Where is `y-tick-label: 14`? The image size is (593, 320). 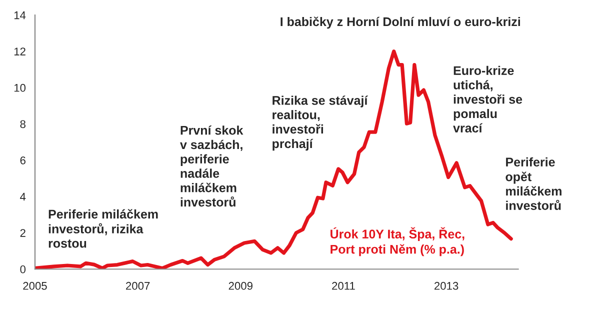
y-tick-label: 14 is located at coordinates (20, 15).